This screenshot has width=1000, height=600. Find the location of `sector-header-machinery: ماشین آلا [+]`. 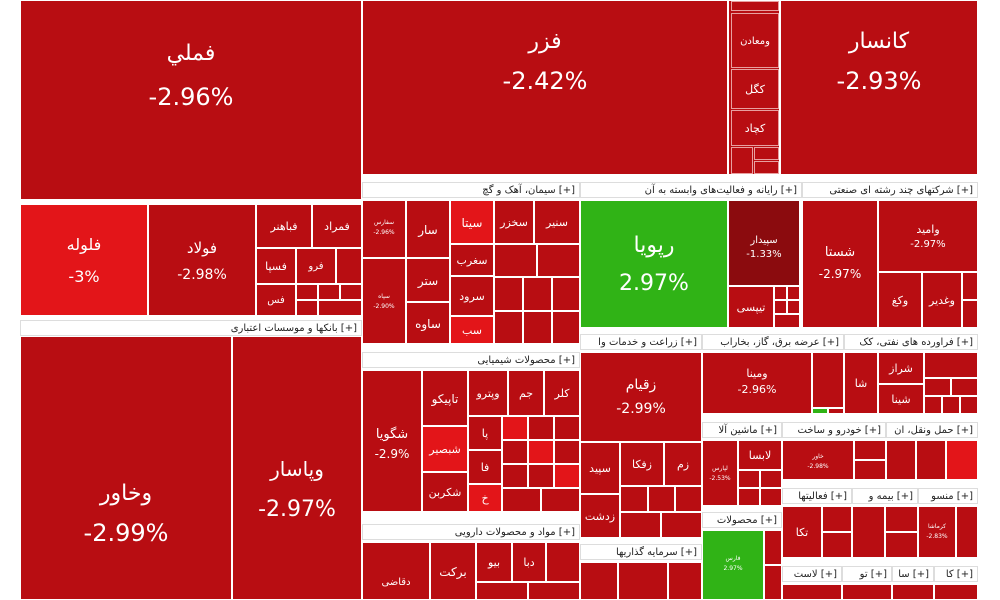

sector-header-machinery: ماشین آلا [+] is located at coordinates (742, 430).